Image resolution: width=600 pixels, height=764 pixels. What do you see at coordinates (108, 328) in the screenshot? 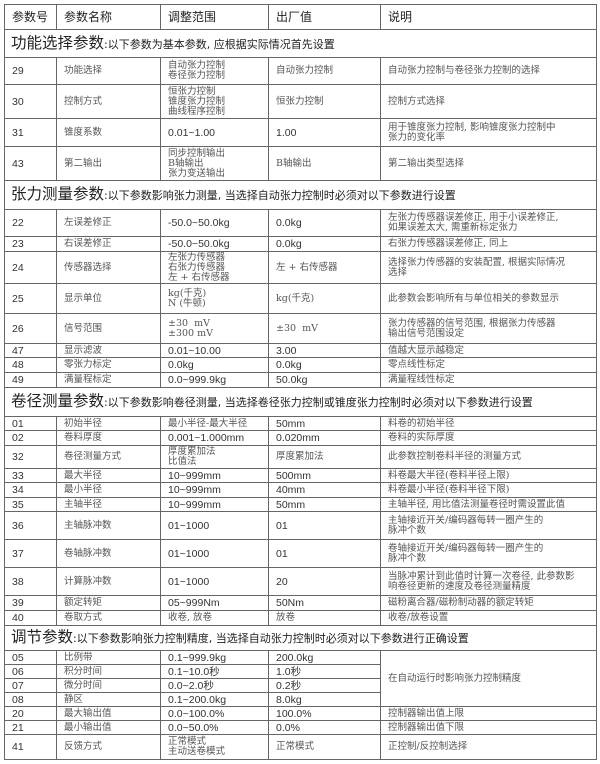
I see `param-name: 信号范围` at bounding box center [108, 328].